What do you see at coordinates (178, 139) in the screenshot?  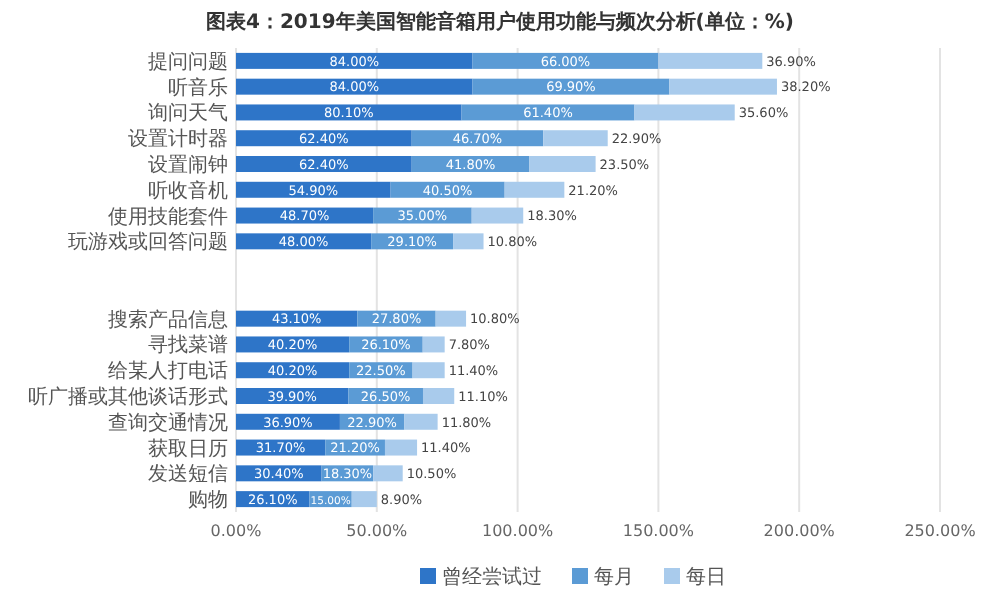 I see `y-tick-label: 设置计时器` at bounding box center [178, 139].